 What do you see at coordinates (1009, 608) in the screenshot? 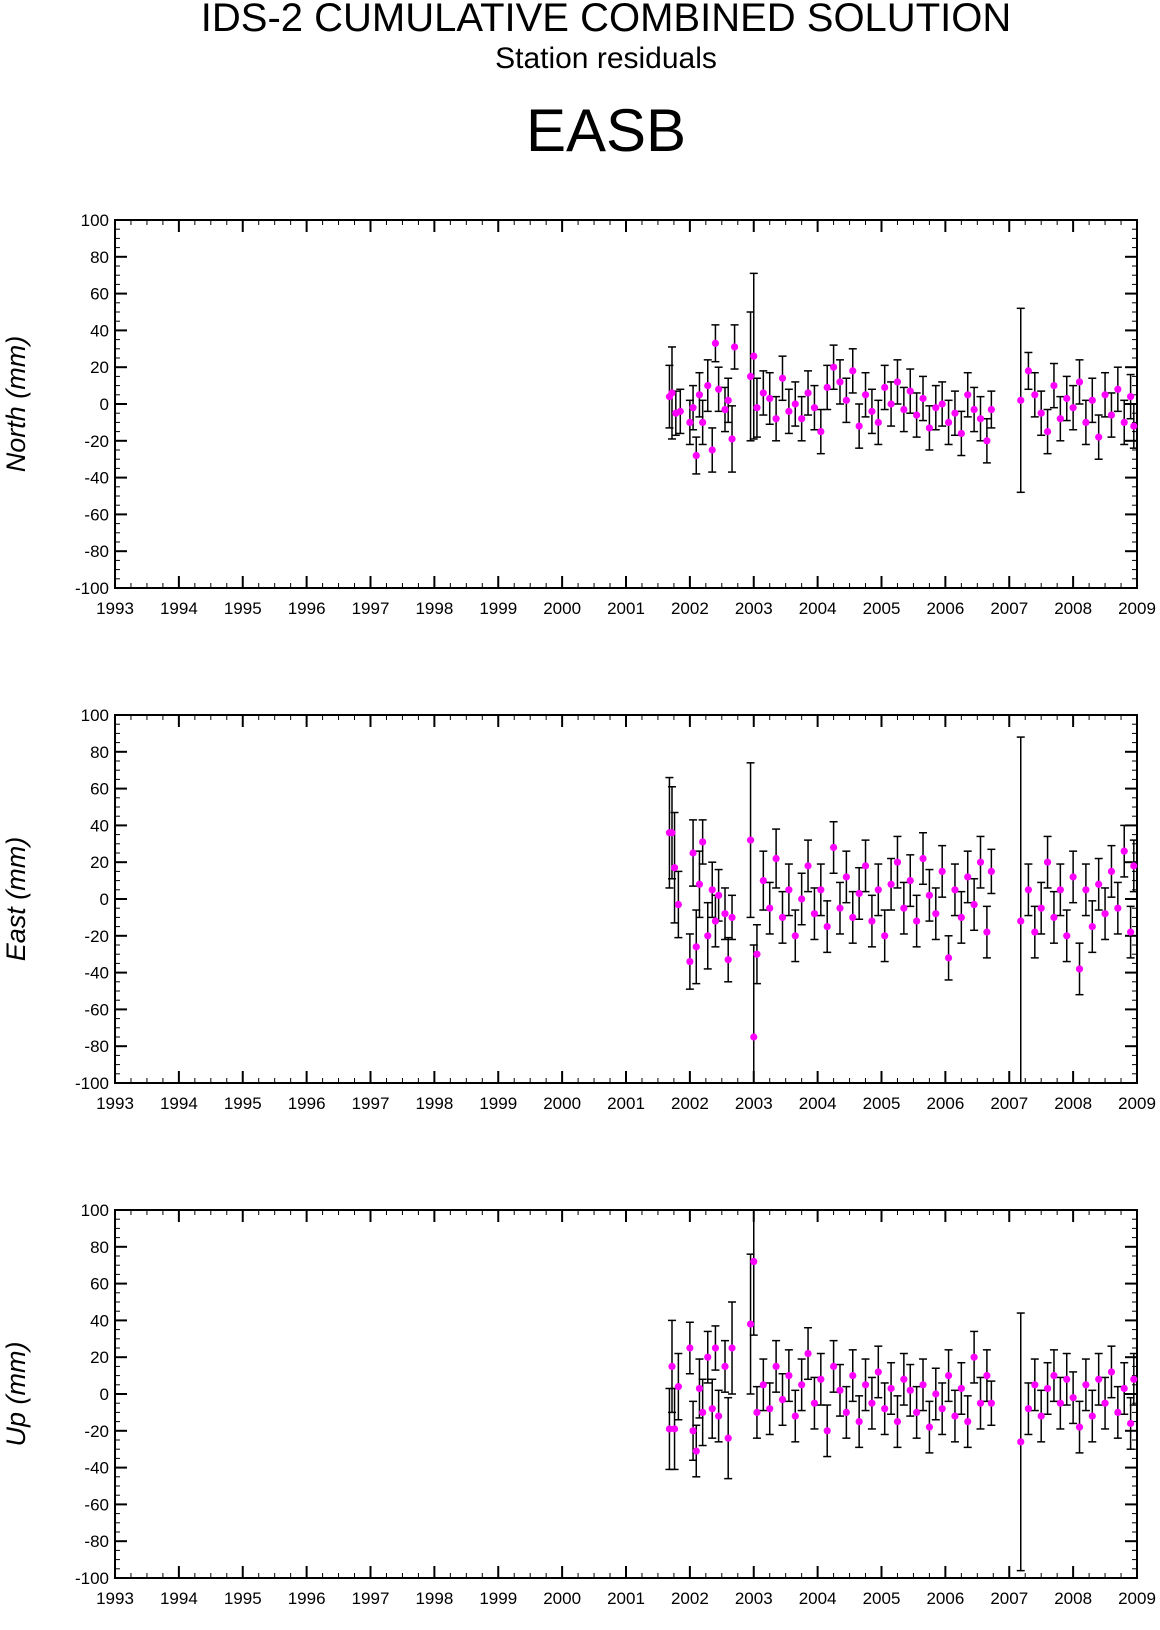
I see `x-tick-label: 2007` at bounding box center [1009, 608].